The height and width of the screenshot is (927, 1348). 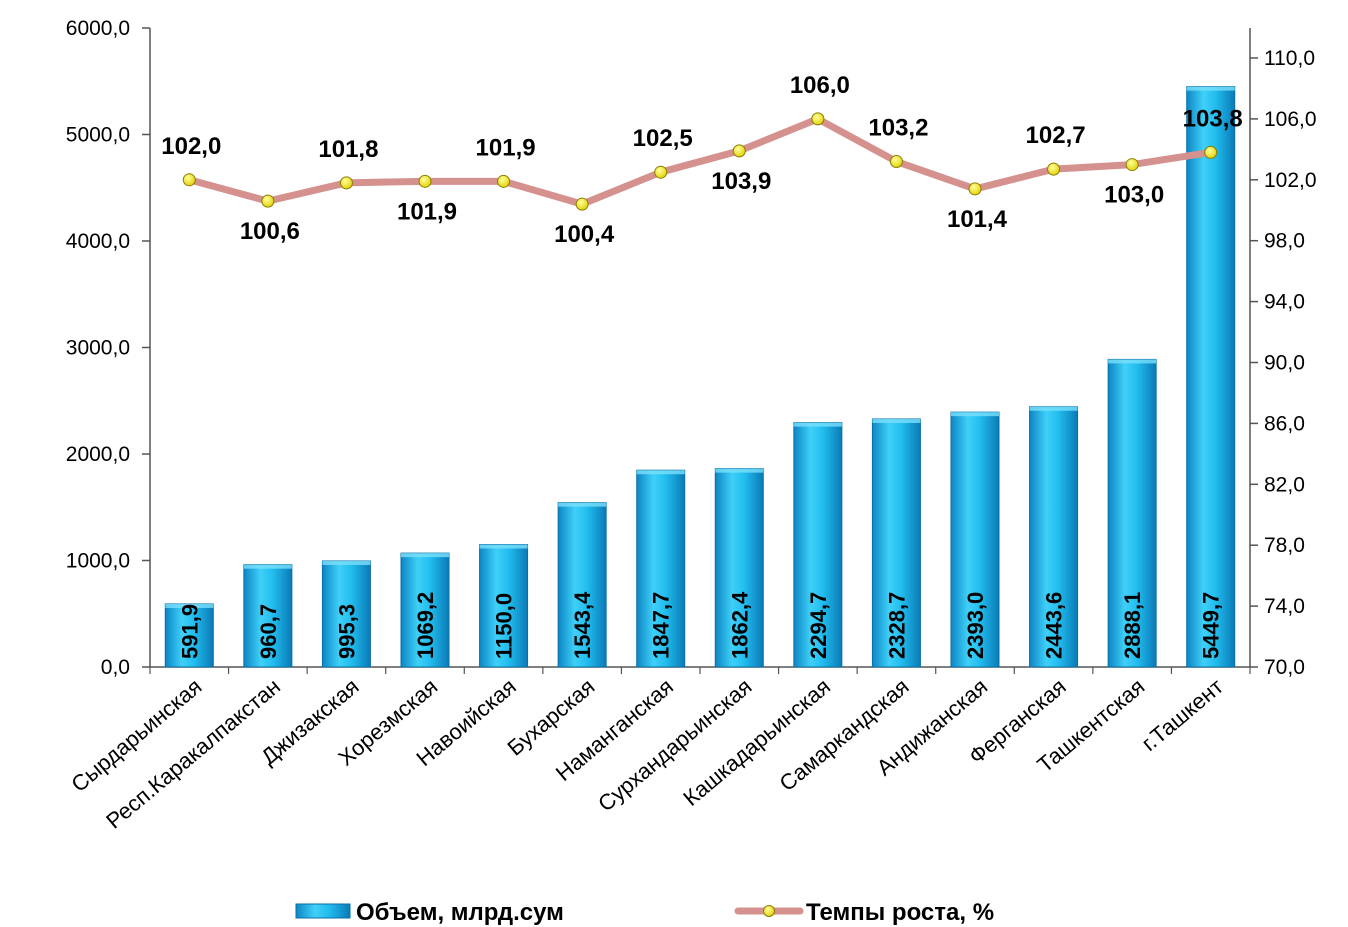 What do you see at coordinates (739, 625) in the screenshot?
I see `bar-value-label: 1862,4` at bounding box center [739, 625].